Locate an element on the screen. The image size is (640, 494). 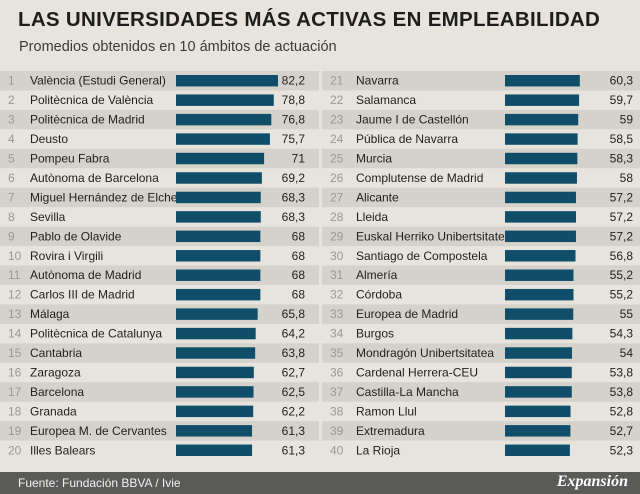
rank-label: 40 is located at coordinates (337, 450).